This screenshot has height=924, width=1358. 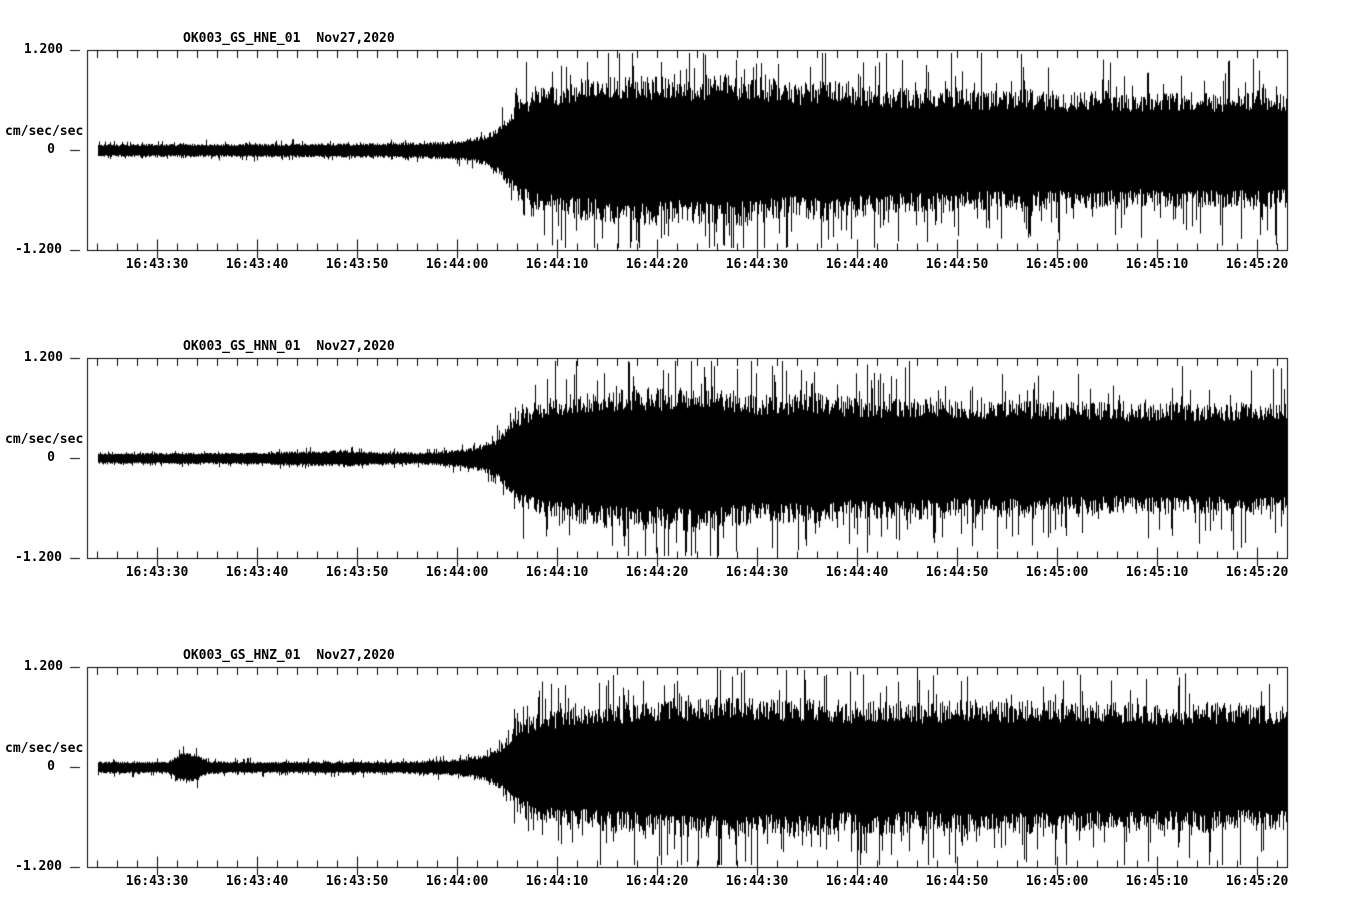 What do you see at coordinates (242, 38) in the screenshot?
I see `station-channel-label: OK003_GS_HNE_01` at bounding box center [242, 38].